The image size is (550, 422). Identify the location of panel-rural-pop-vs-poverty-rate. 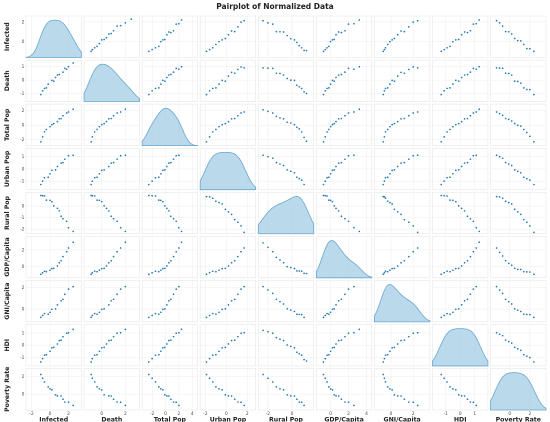
(518, 213).